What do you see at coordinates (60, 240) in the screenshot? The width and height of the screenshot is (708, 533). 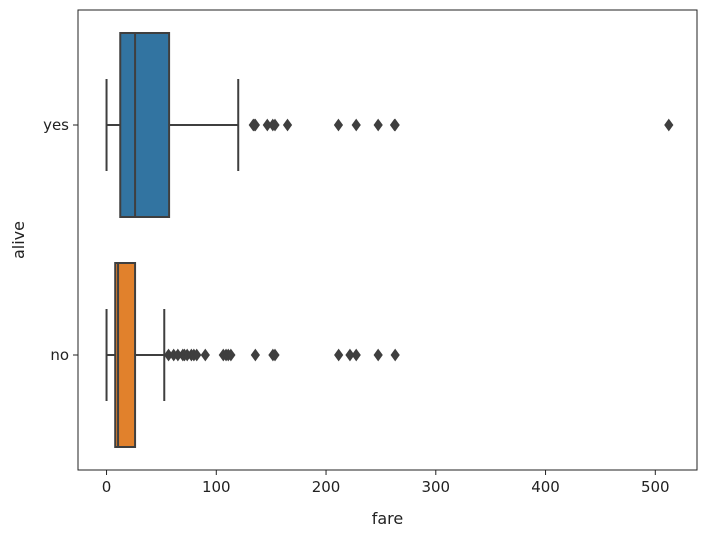 I see `y-axis-ticks: yes no` at bounding box center [60, 240].